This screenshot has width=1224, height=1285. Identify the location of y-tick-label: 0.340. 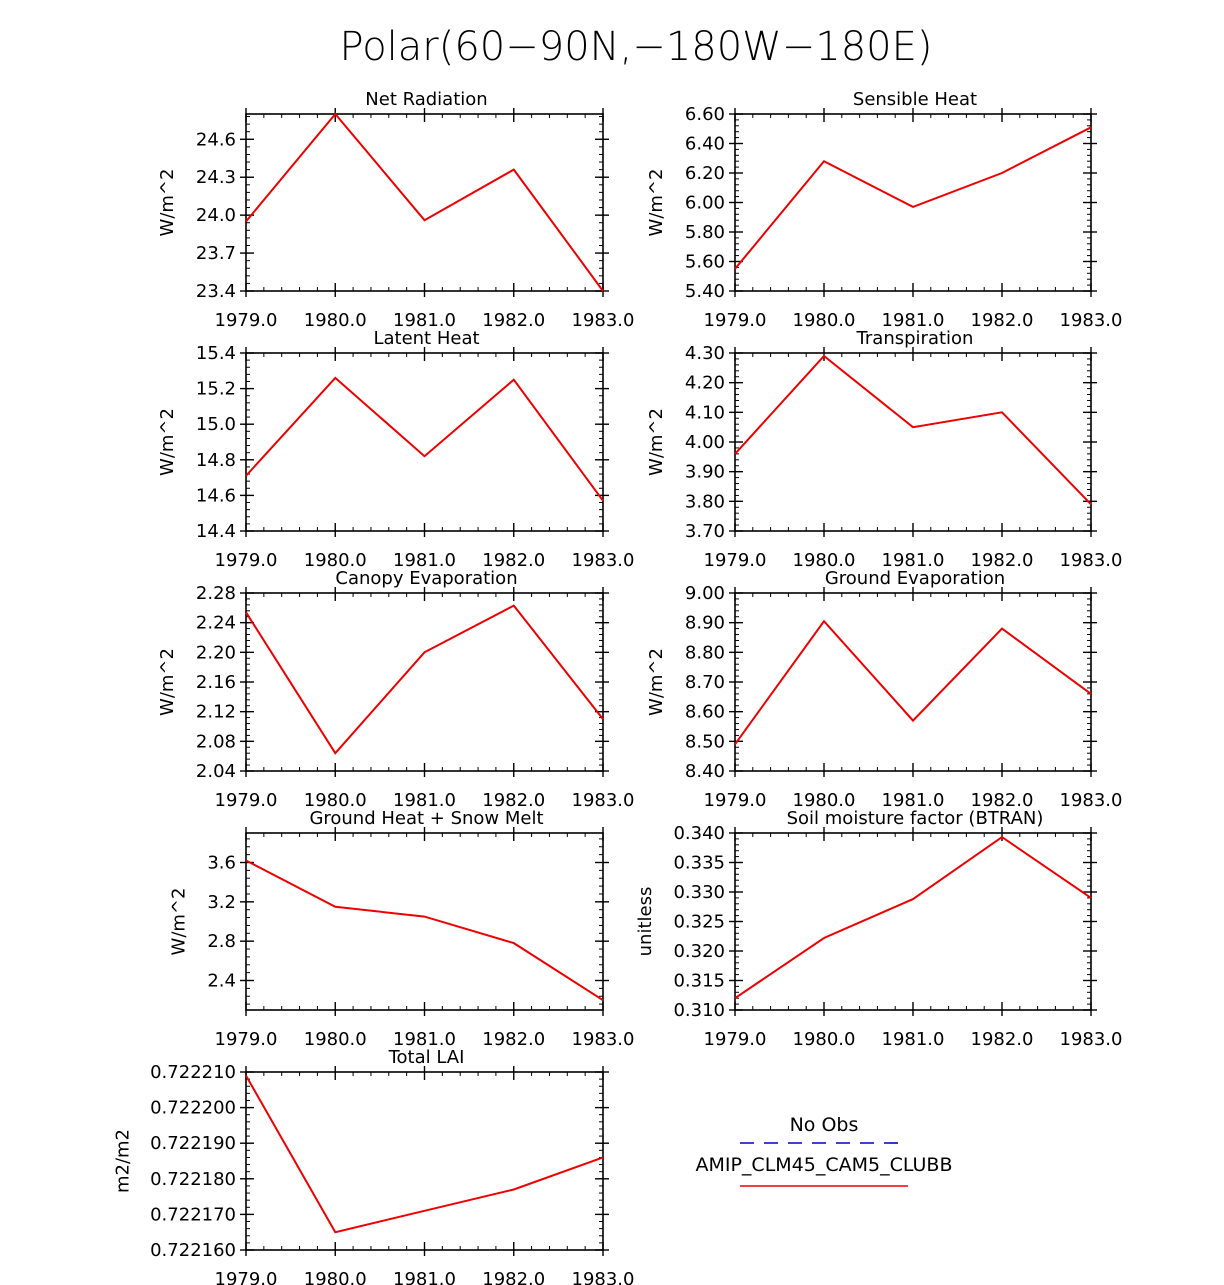
(699, 833).